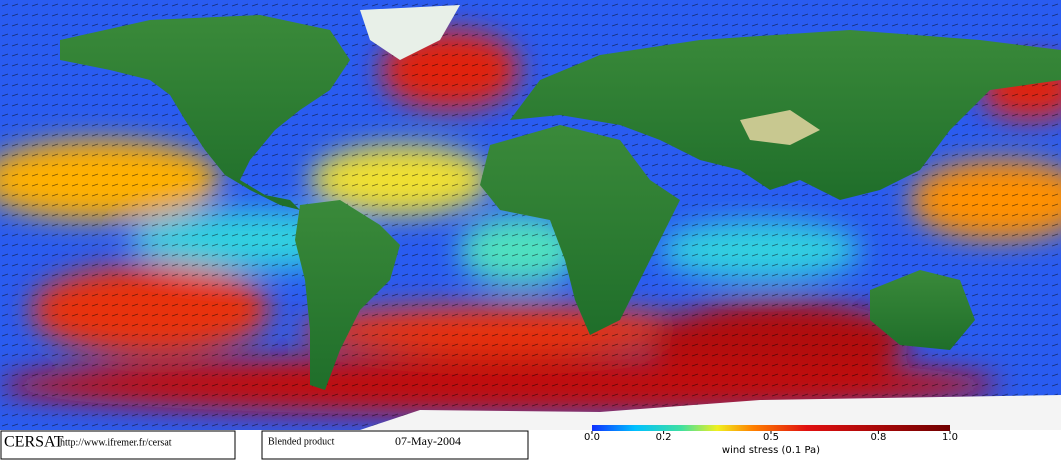 The width and height of the screenshot is (1061, 462). Describe the element at coordinates (664, 437) in the screenshot. I see `colorbar-tick-label: 0.2` at that location.